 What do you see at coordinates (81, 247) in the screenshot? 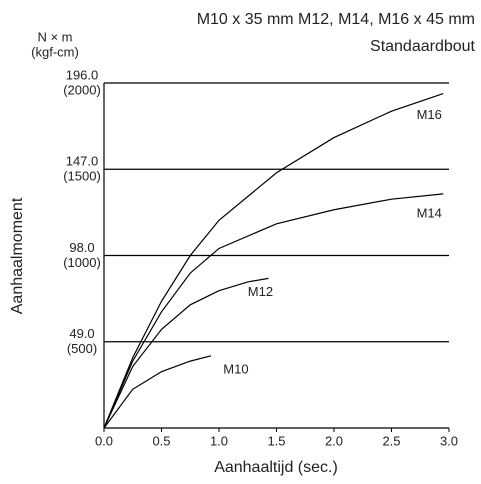
I see `y-tick-label: 98.0` at bounding box center [81, 247].